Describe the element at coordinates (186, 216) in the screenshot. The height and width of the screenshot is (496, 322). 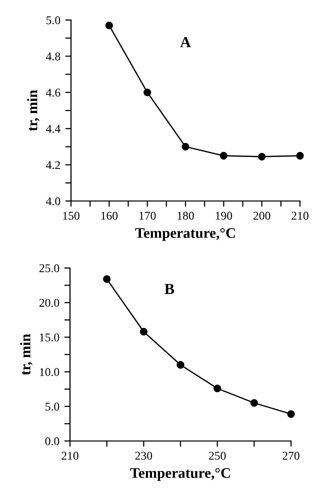
I see `x-tick-label: 180` at that location.